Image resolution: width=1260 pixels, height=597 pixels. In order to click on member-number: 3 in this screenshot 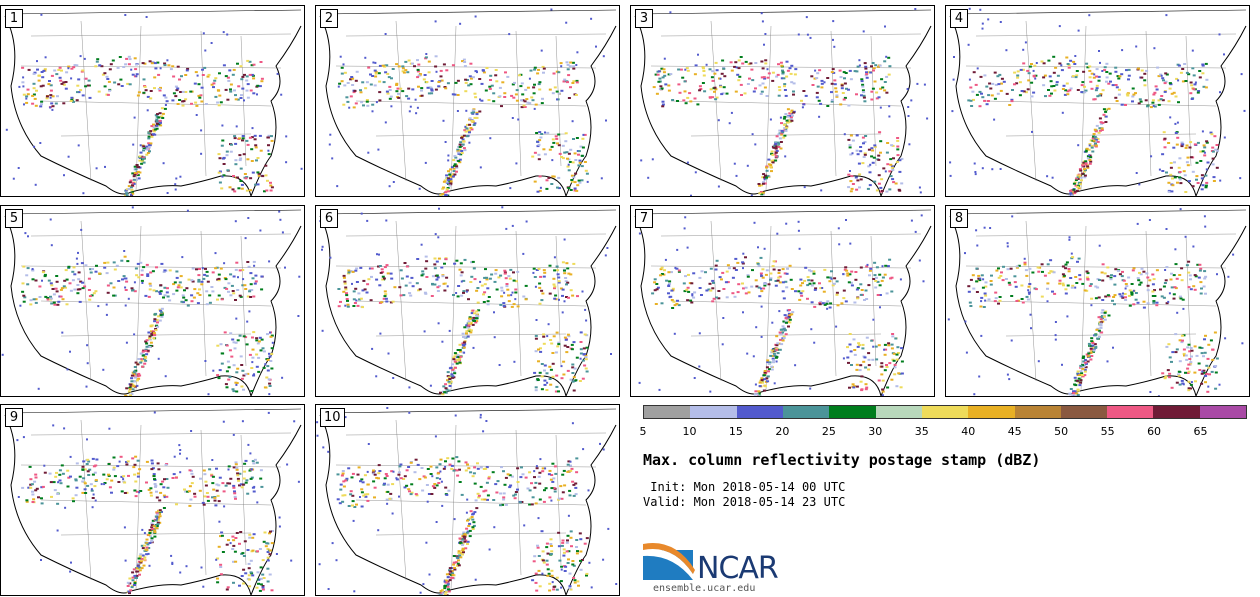, I will do `click(644, 18)`.